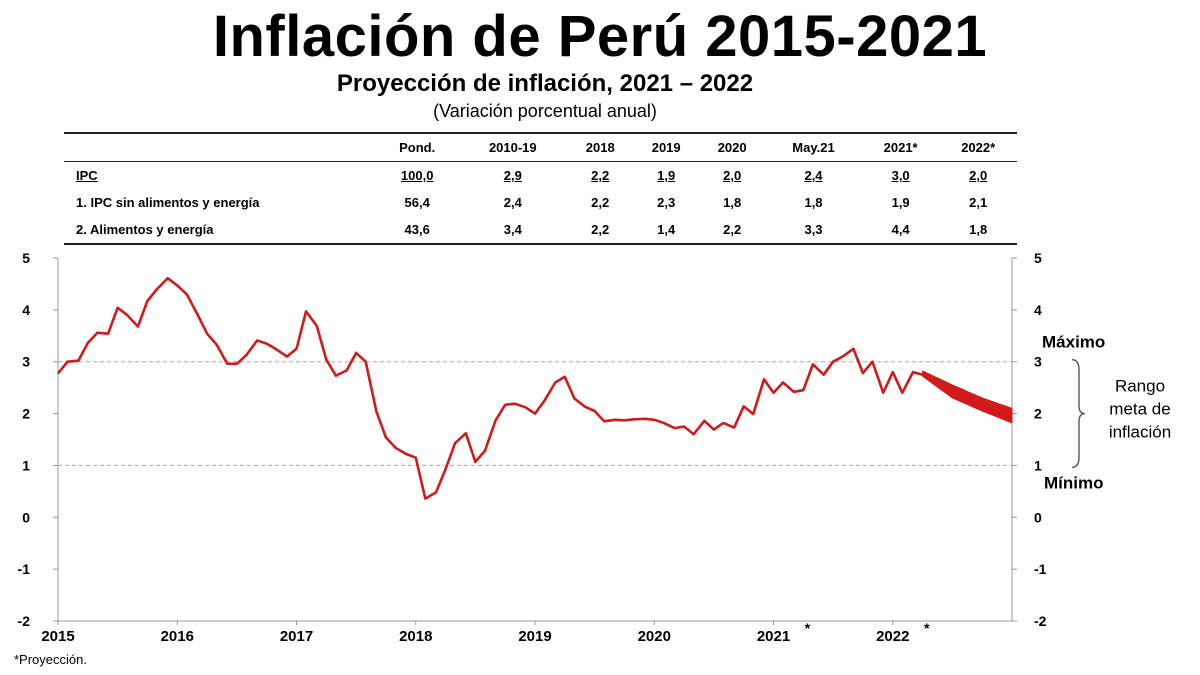 The width and height of the screenshot is (1200, 675). Describe the element at coordinates (666, 147) in the screenshot. I see `table-header-cell: 2019` at that location.